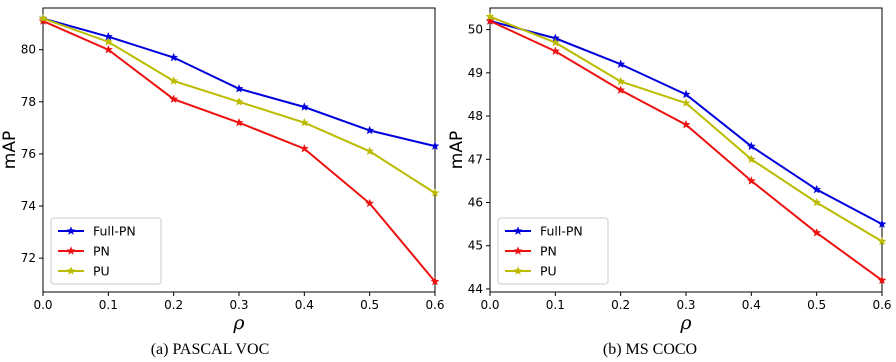  Describe the element at coordinates (28, 206) in the screenshot. I see `y-tick-label: 74` at that location.